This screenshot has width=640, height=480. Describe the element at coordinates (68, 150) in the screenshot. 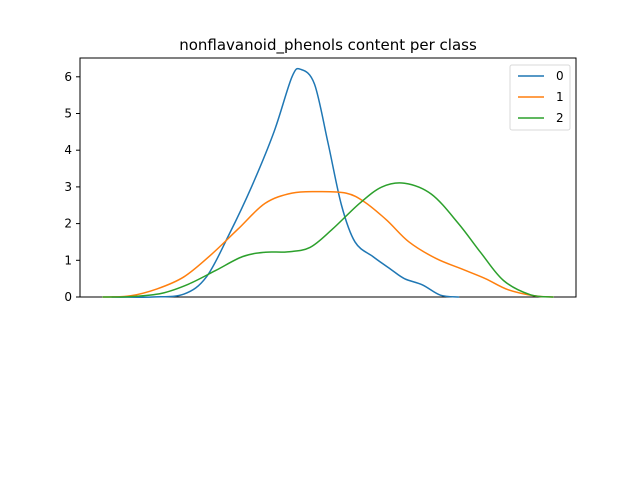

I see `y-tick-label: 4` at that location.